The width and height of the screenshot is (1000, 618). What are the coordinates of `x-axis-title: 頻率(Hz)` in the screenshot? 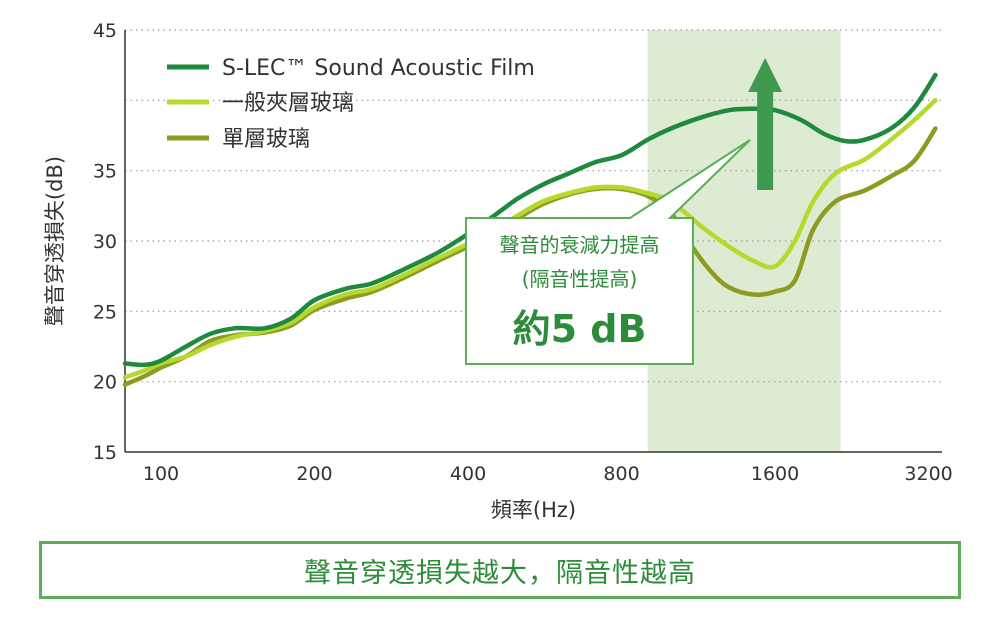 It's located at (533, 510).